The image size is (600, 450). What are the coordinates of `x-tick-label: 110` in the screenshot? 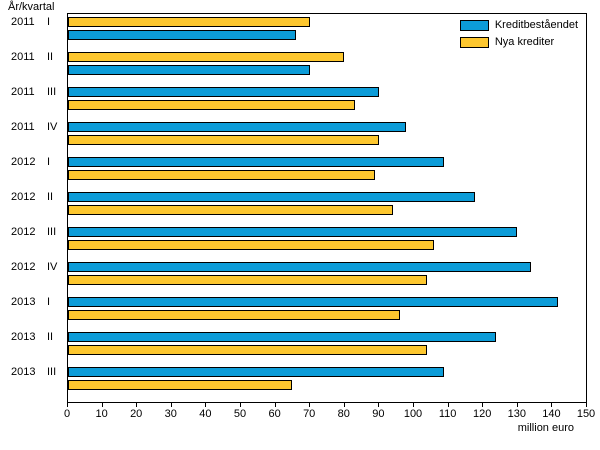 It's located at (447, 414).